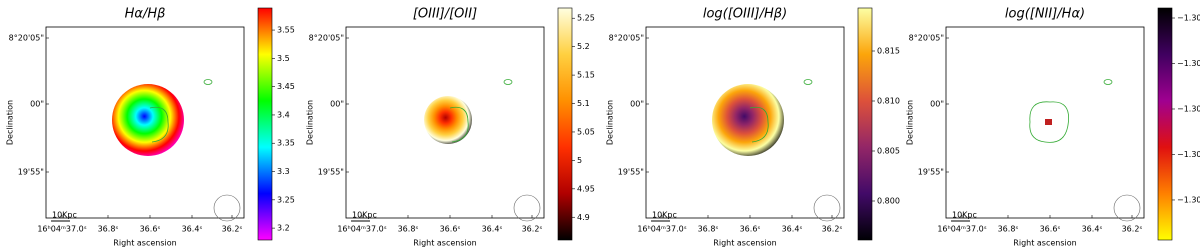  I want to click on colorbar-tick-label: −1.306, so click(1188, 199).